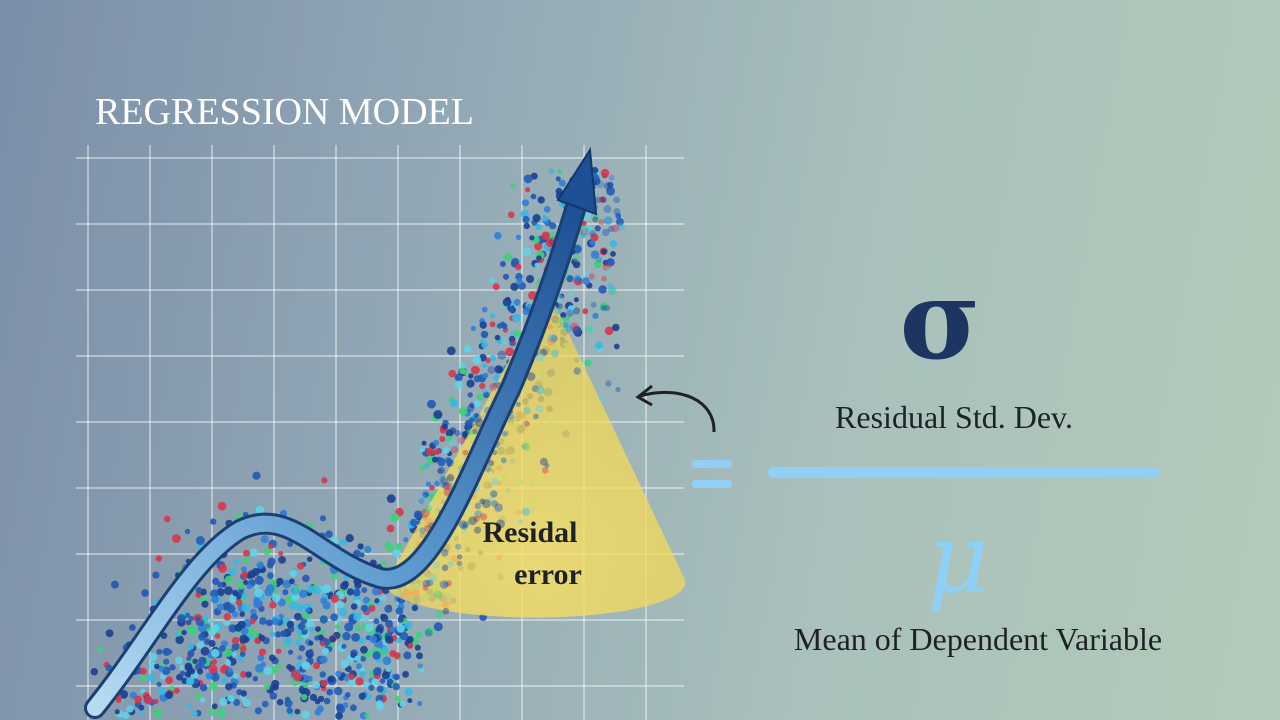  I want to click on pointer-arrow, so click(677, 412).